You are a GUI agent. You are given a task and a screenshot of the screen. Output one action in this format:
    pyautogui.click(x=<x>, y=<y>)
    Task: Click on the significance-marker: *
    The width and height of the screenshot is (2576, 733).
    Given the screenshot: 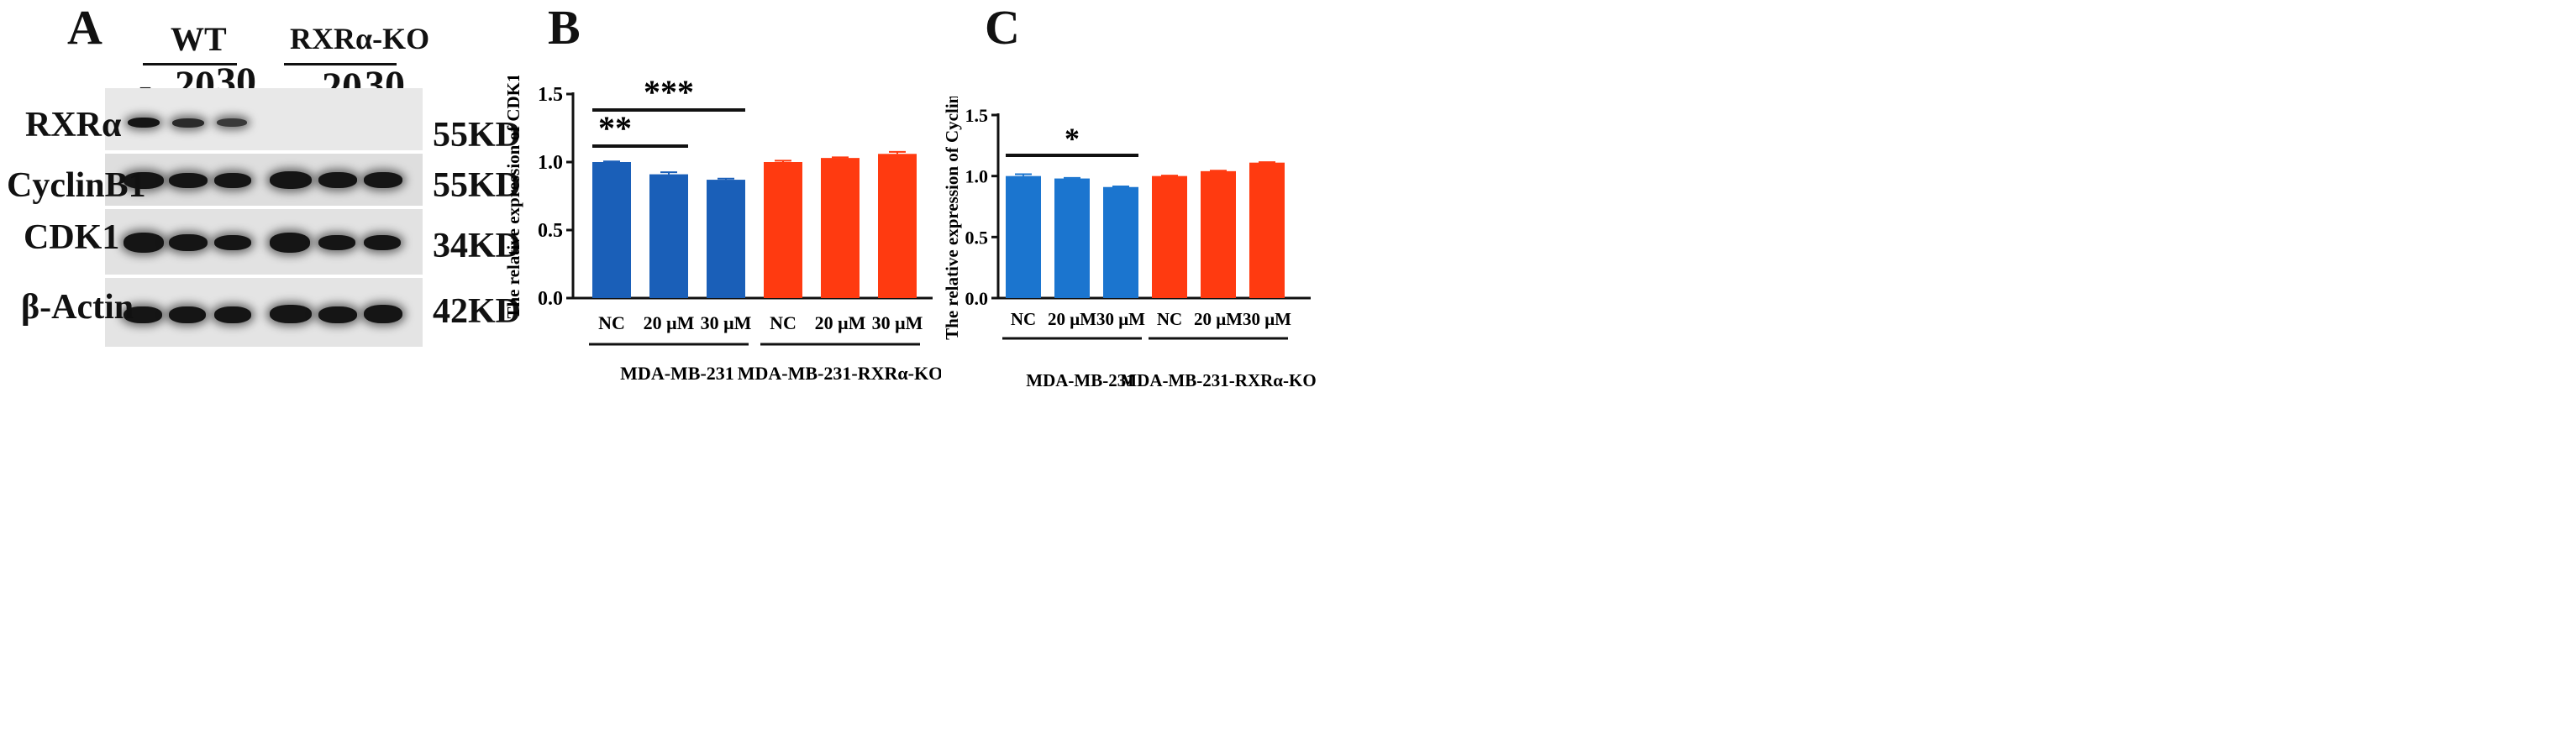 What is the action you would take?
    pyautogui.click(x=1072, y=138)
    